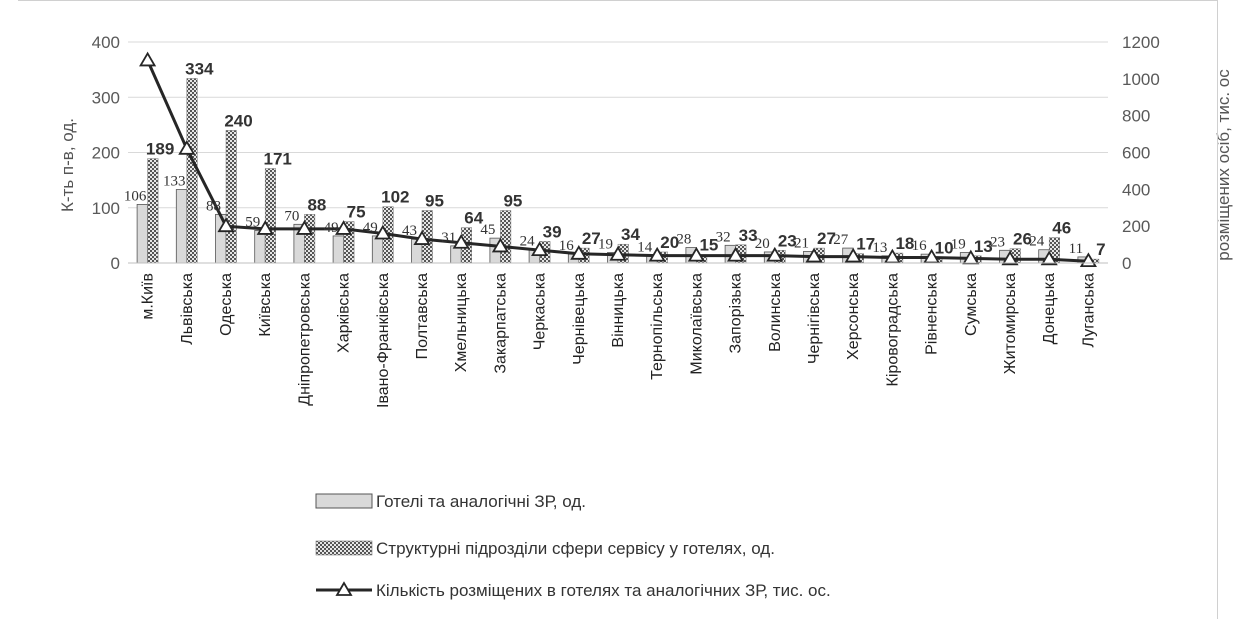 Image resolution: width=1241 pixels, height=624 pixels. What do you see at coordinates (1088, 310) in the screenshot?
I see `category-label: Луганська` at bounding box center [1088, 310].